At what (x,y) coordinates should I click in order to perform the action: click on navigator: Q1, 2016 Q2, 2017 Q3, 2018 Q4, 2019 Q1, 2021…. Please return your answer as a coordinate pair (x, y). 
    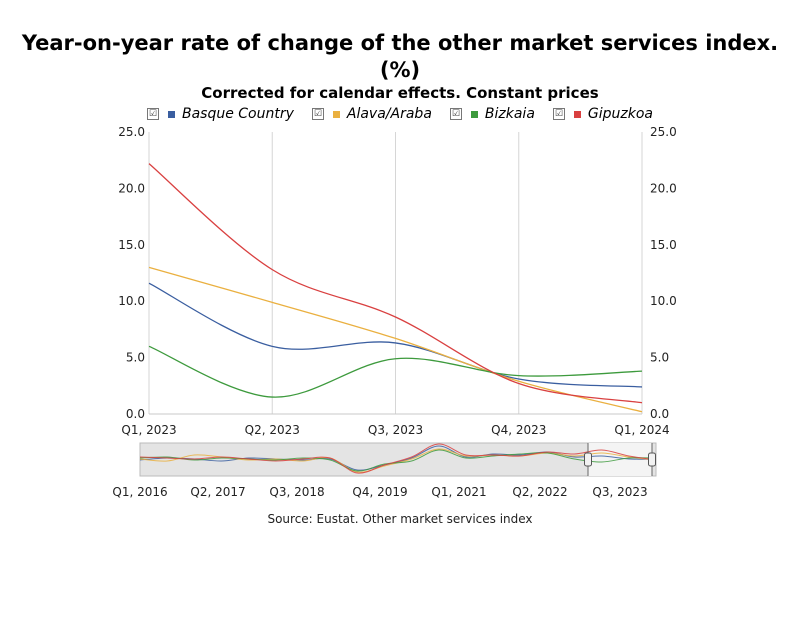
    Looking at the image, I should click on (384, 470).